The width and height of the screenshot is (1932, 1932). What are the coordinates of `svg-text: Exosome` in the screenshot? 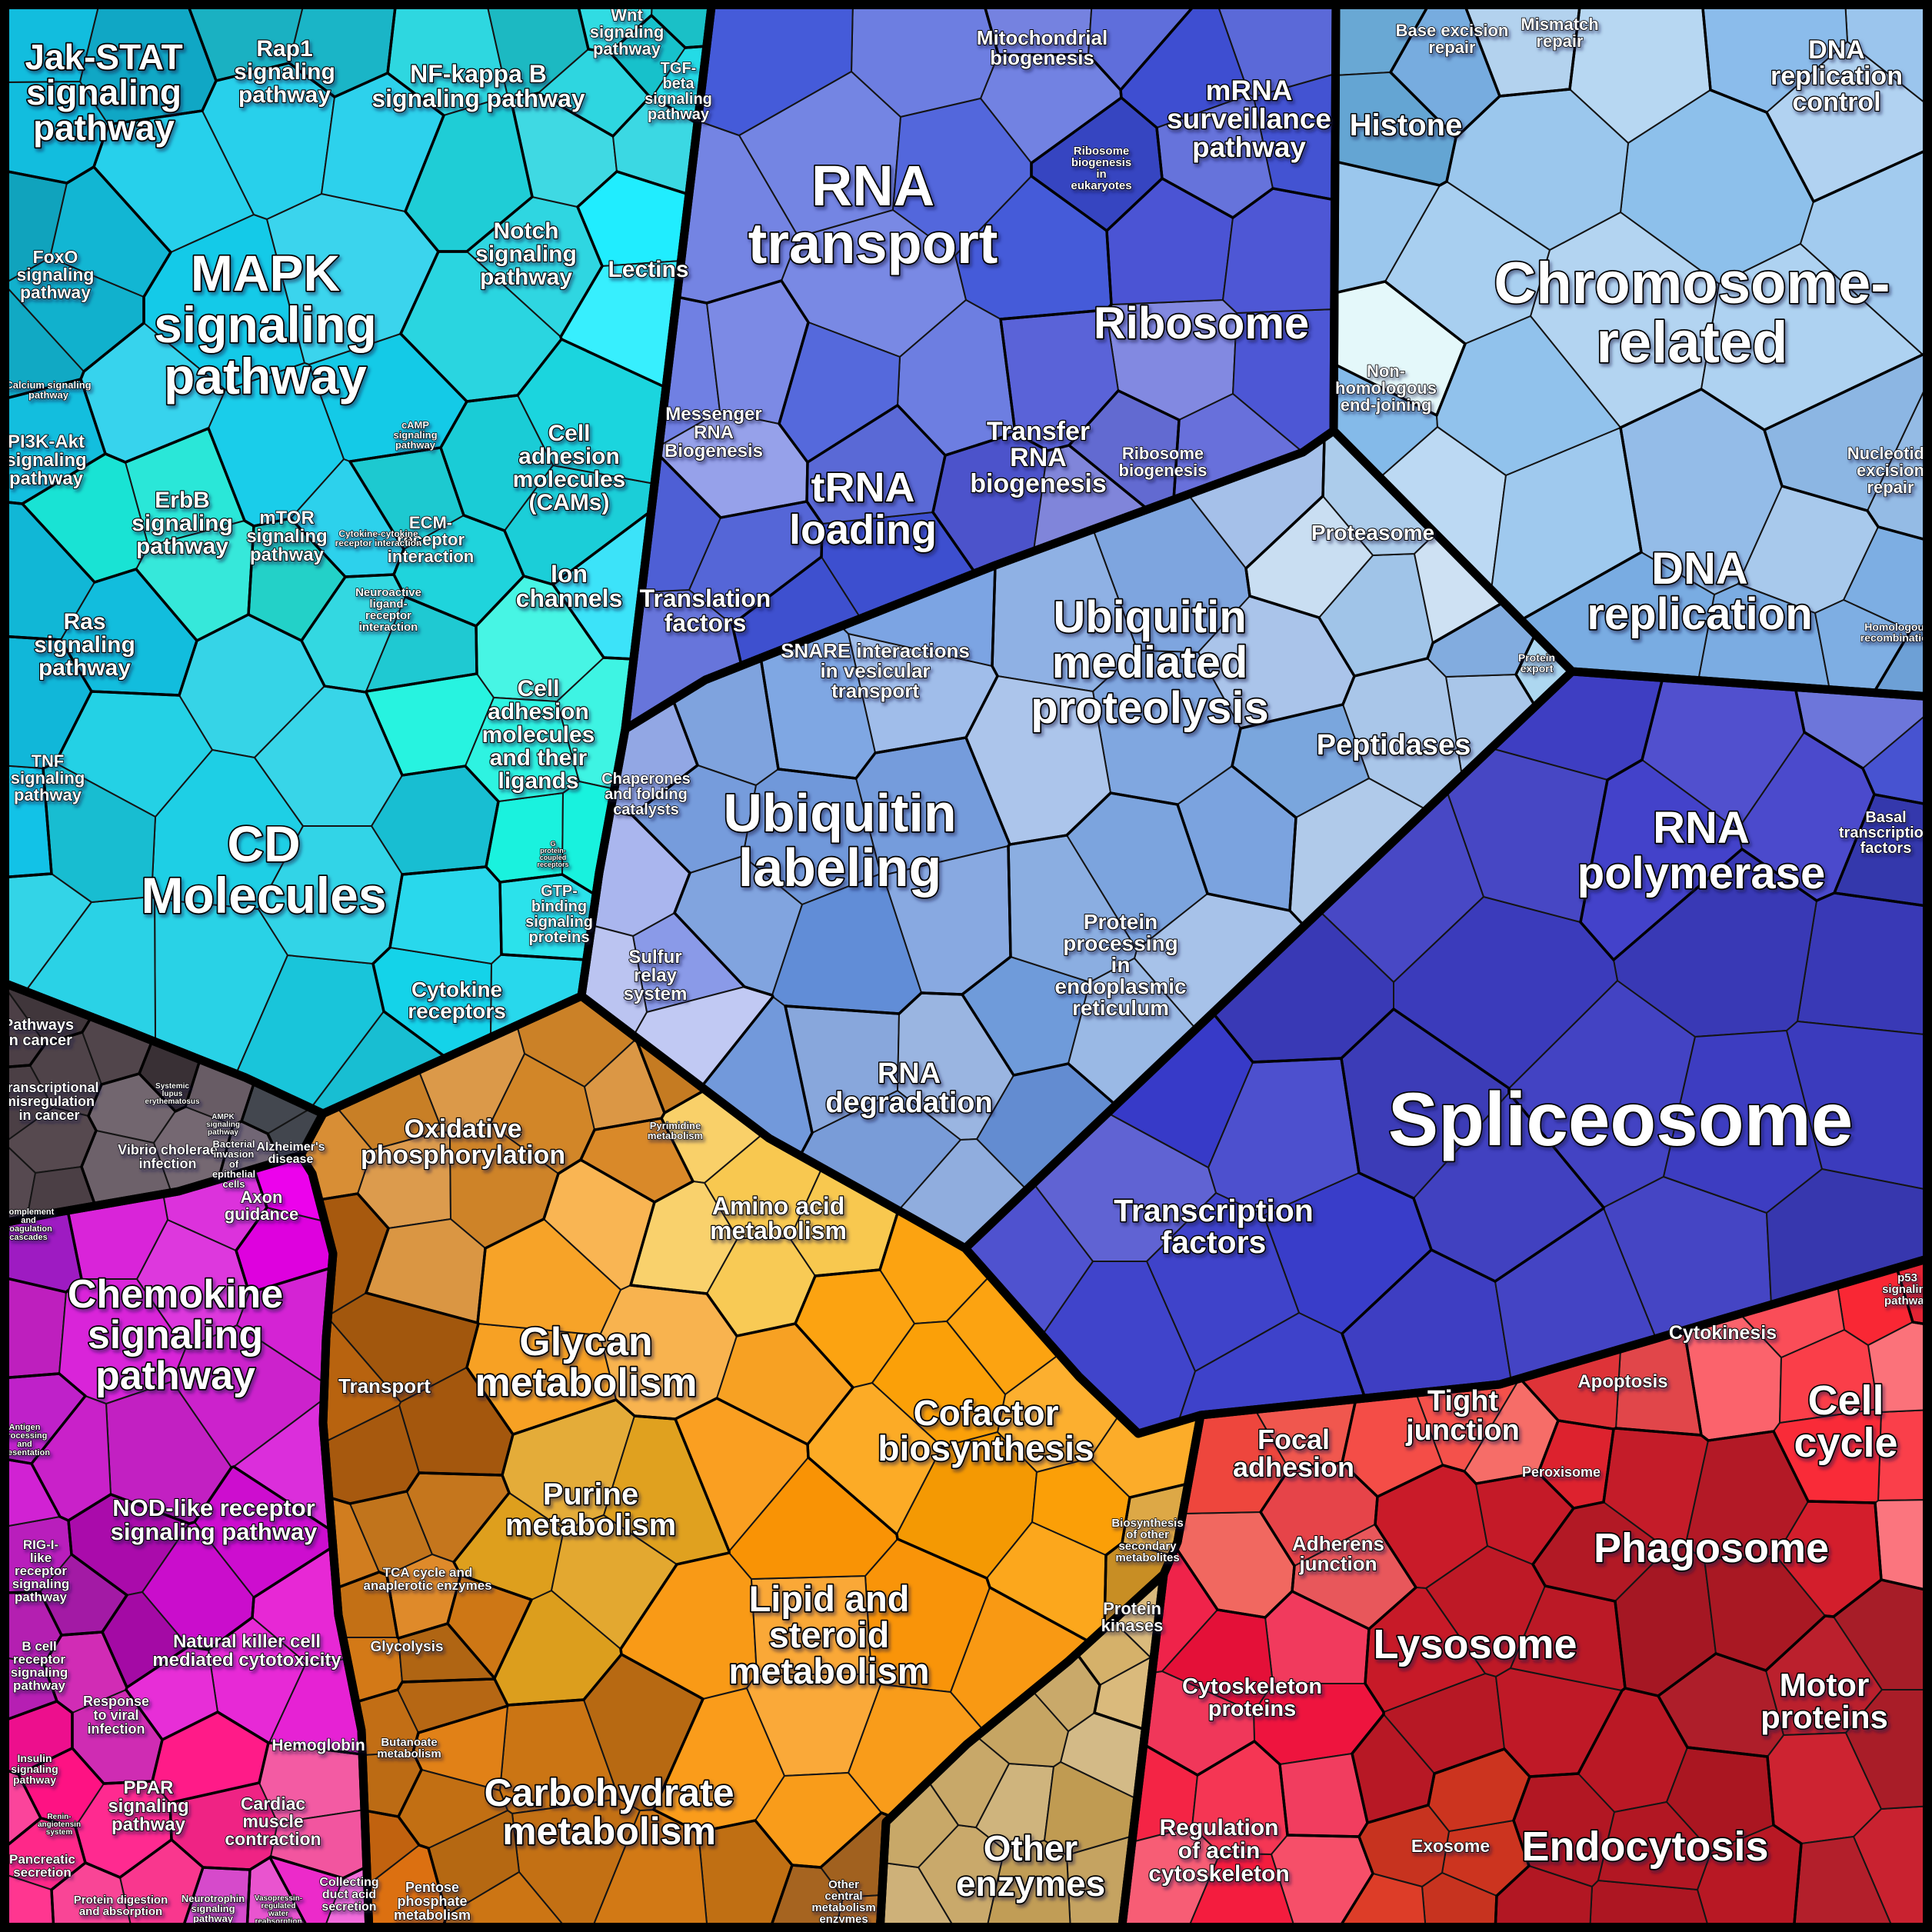 It's located at (1450, 1846).